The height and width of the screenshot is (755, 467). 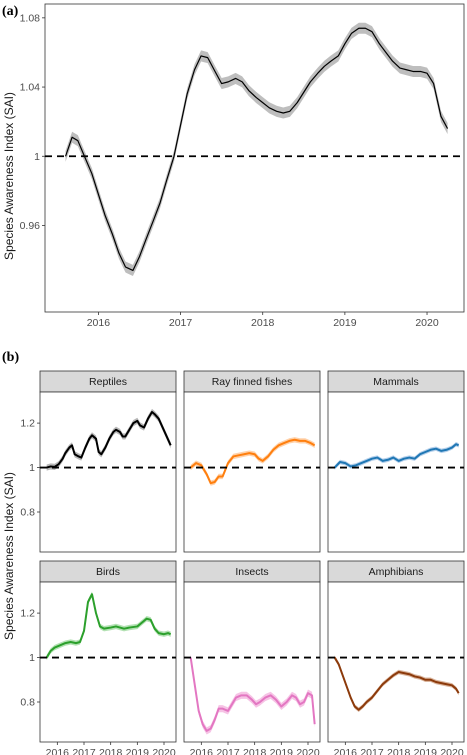 I want to click on facet-amphibians-xtick-label: 2019, so click(x=426, y=751).